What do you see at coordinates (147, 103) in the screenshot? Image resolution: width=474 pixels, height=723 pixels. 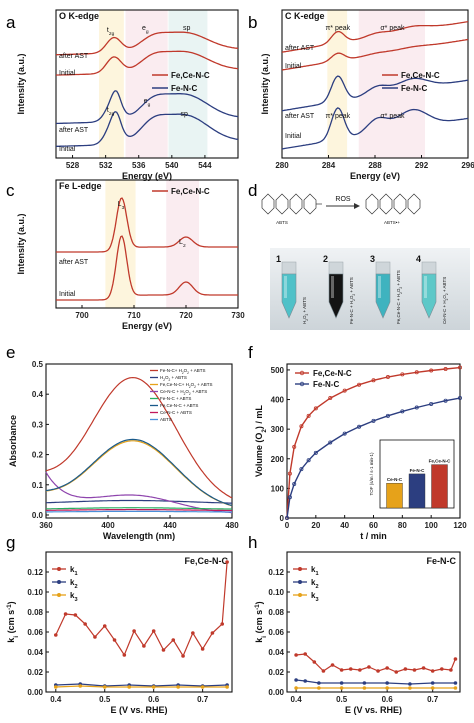 I see `region-label-eg-bottom: eg` at bounding box center [147, 103].